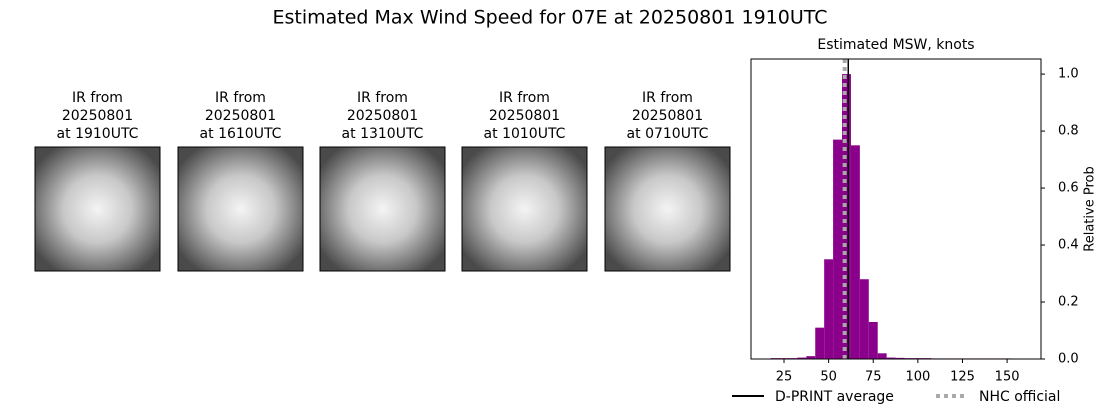  Describe the element at coordinates (1068, 188) in the screenshot. I see `y-tick-label: 0.6` at that location.